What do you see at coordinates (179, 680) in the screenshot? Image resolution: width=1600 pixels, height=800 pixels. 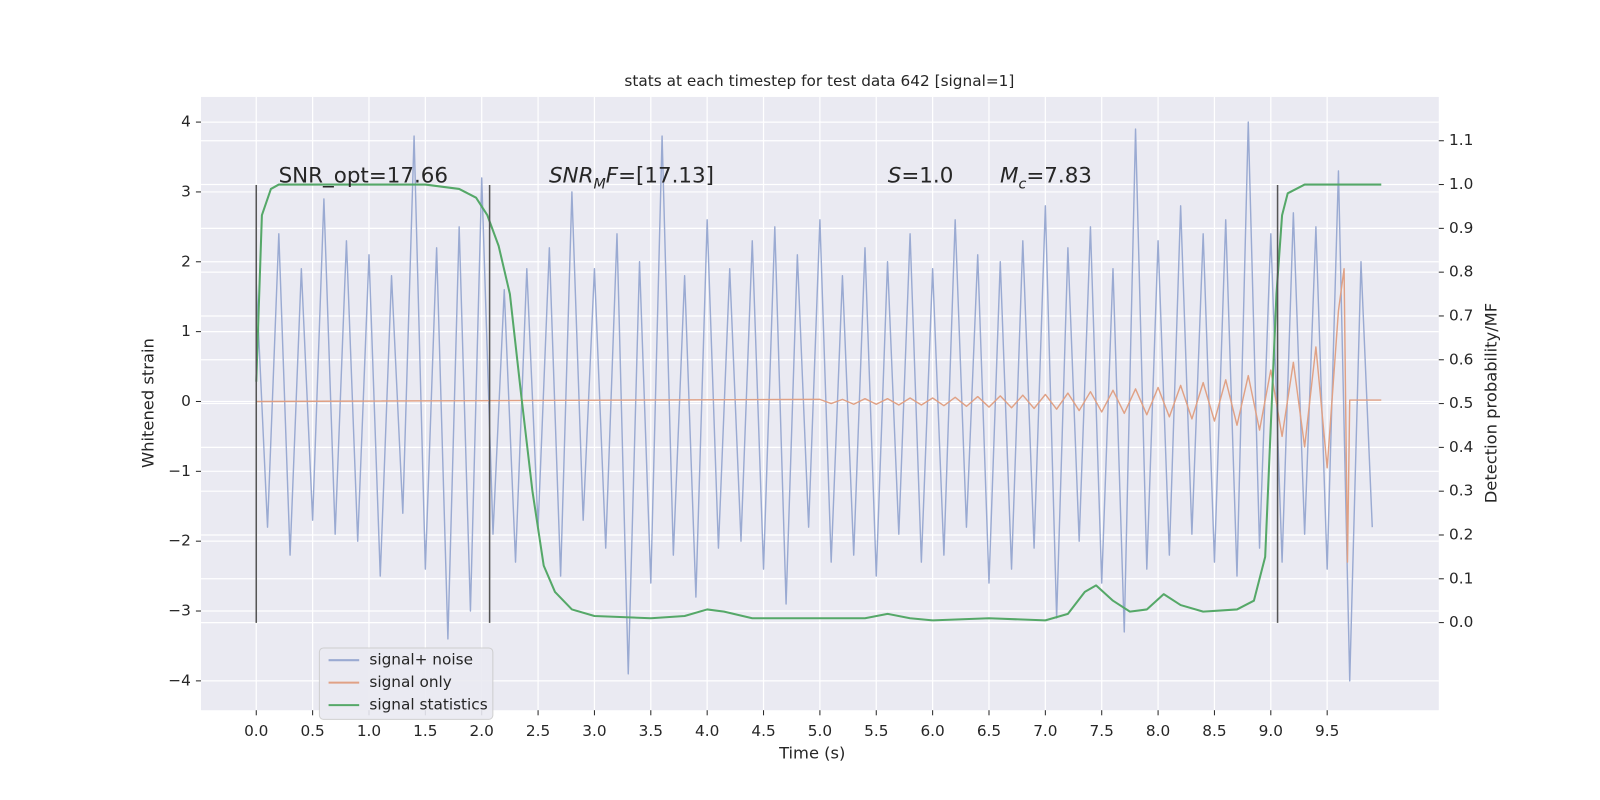 I see `y-tick-label: −4` at bounding box center [179, 680].